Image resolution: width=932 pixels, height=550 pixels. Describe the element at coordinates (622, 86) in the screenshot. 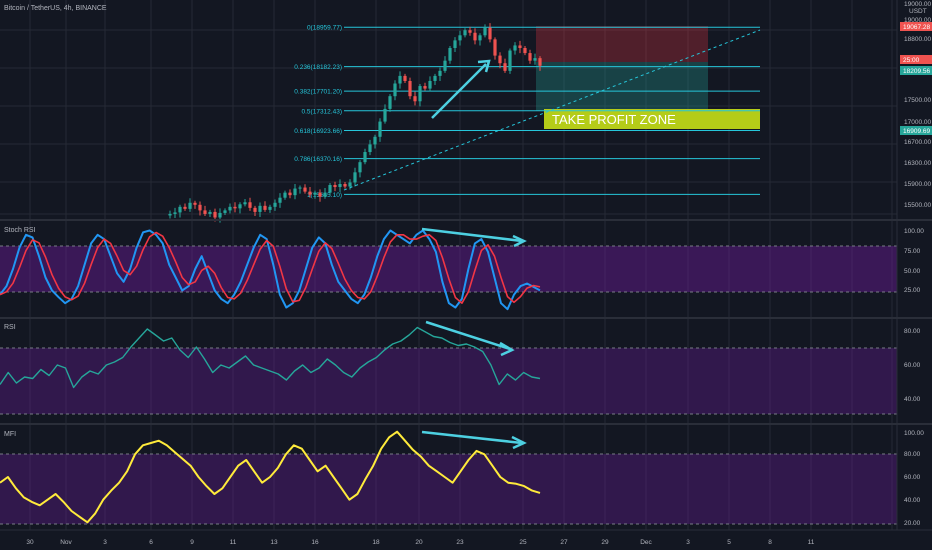

I see `target-zone` at that location.